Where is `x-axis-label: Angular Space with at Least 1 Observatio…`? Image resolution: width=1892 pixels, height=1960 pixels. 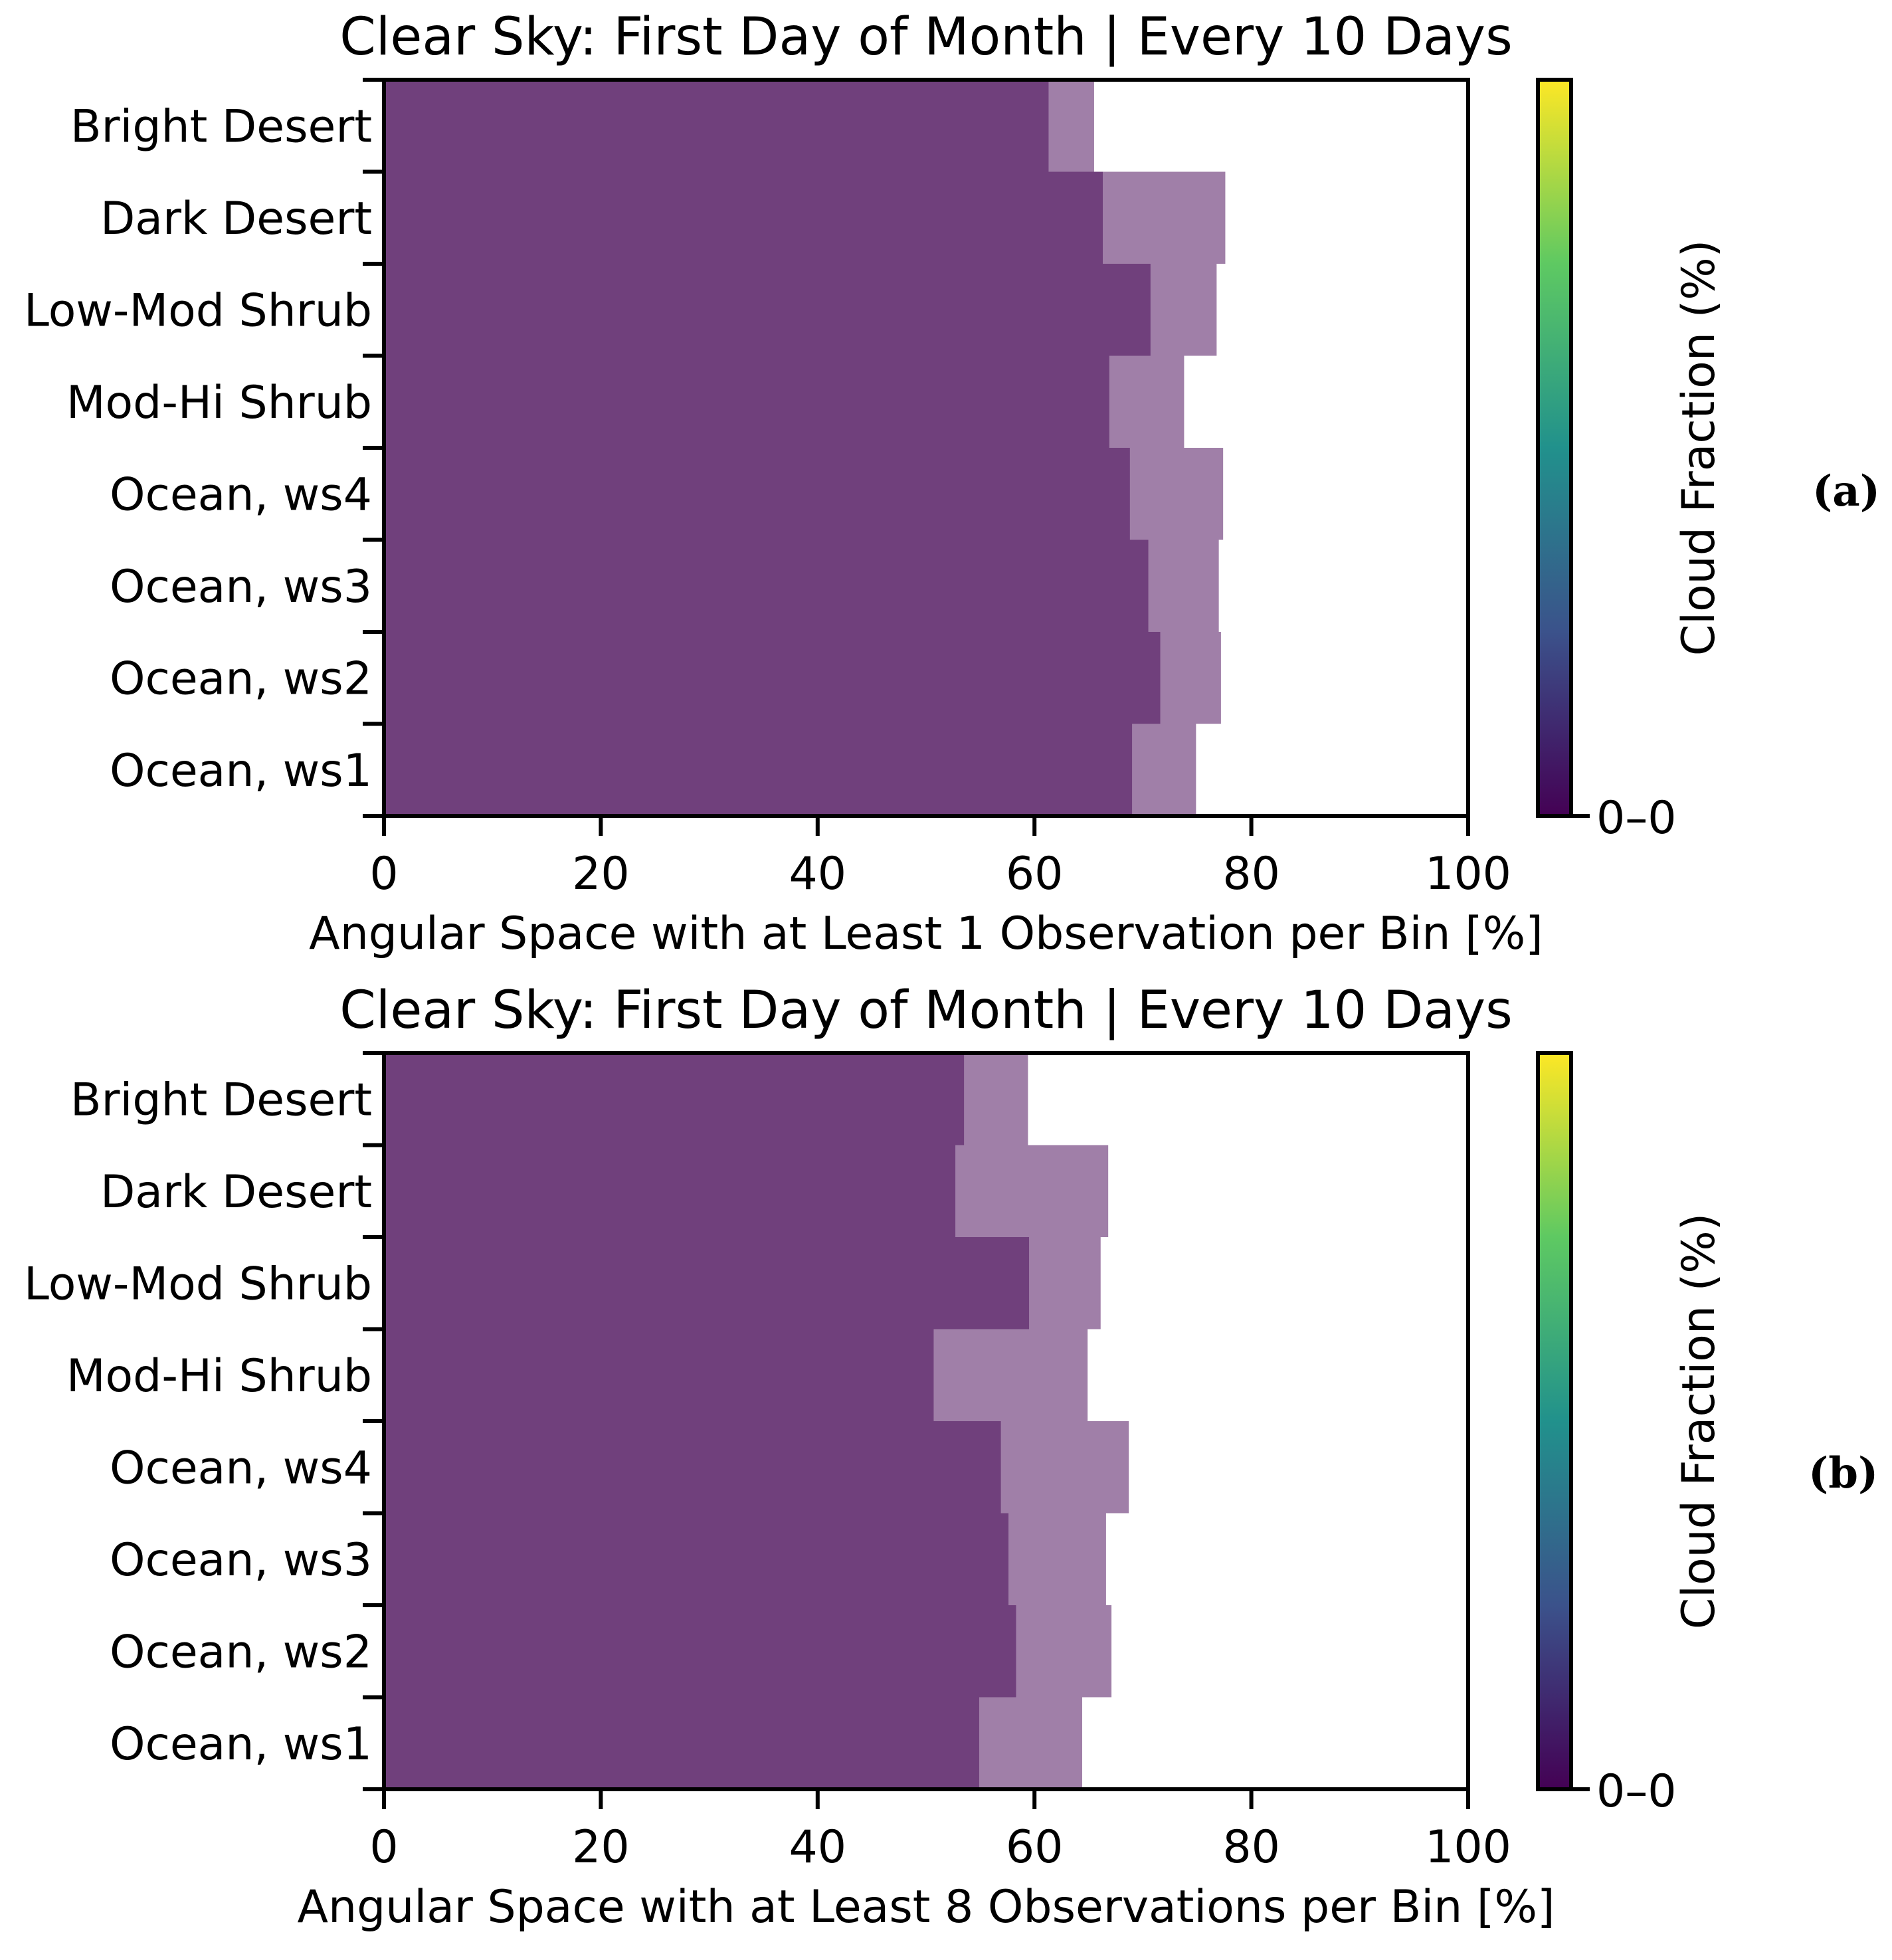 x-axis-label: Angular Space with at Least 1 Observatio… is located at coordinates (926, 934).